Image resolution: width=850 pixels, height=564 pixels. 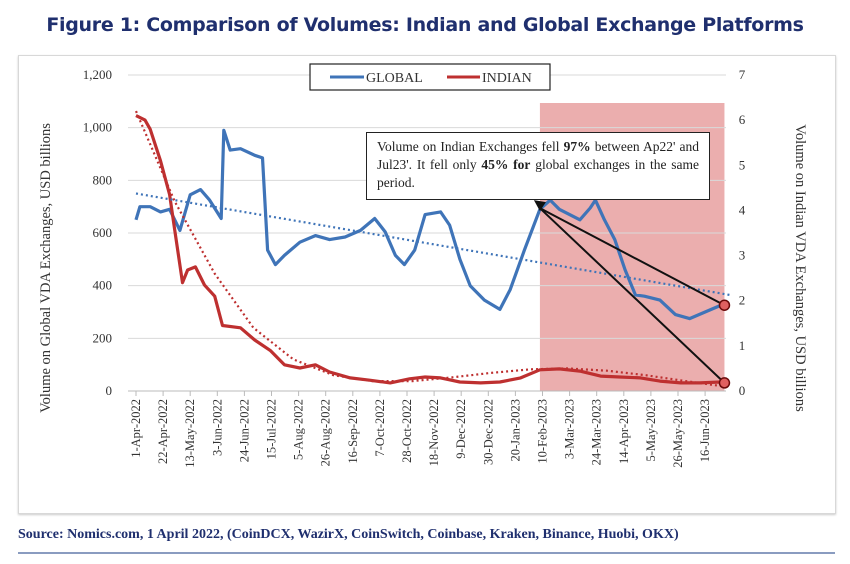 What do you see at coordinates (470, 146) in the screenshot?
I see `annotation-text: Volume on Indian Exchanges fell` at bounding box center [470, 146].